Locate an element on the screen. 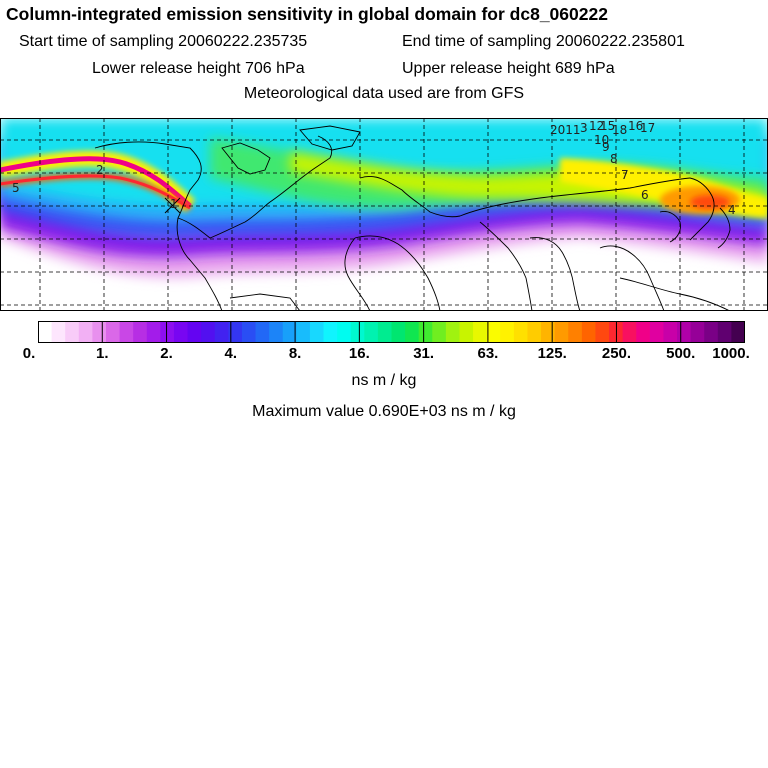 This screenshot has width=768, height=768. colorbar-frame is located at coordinates (391, 332).